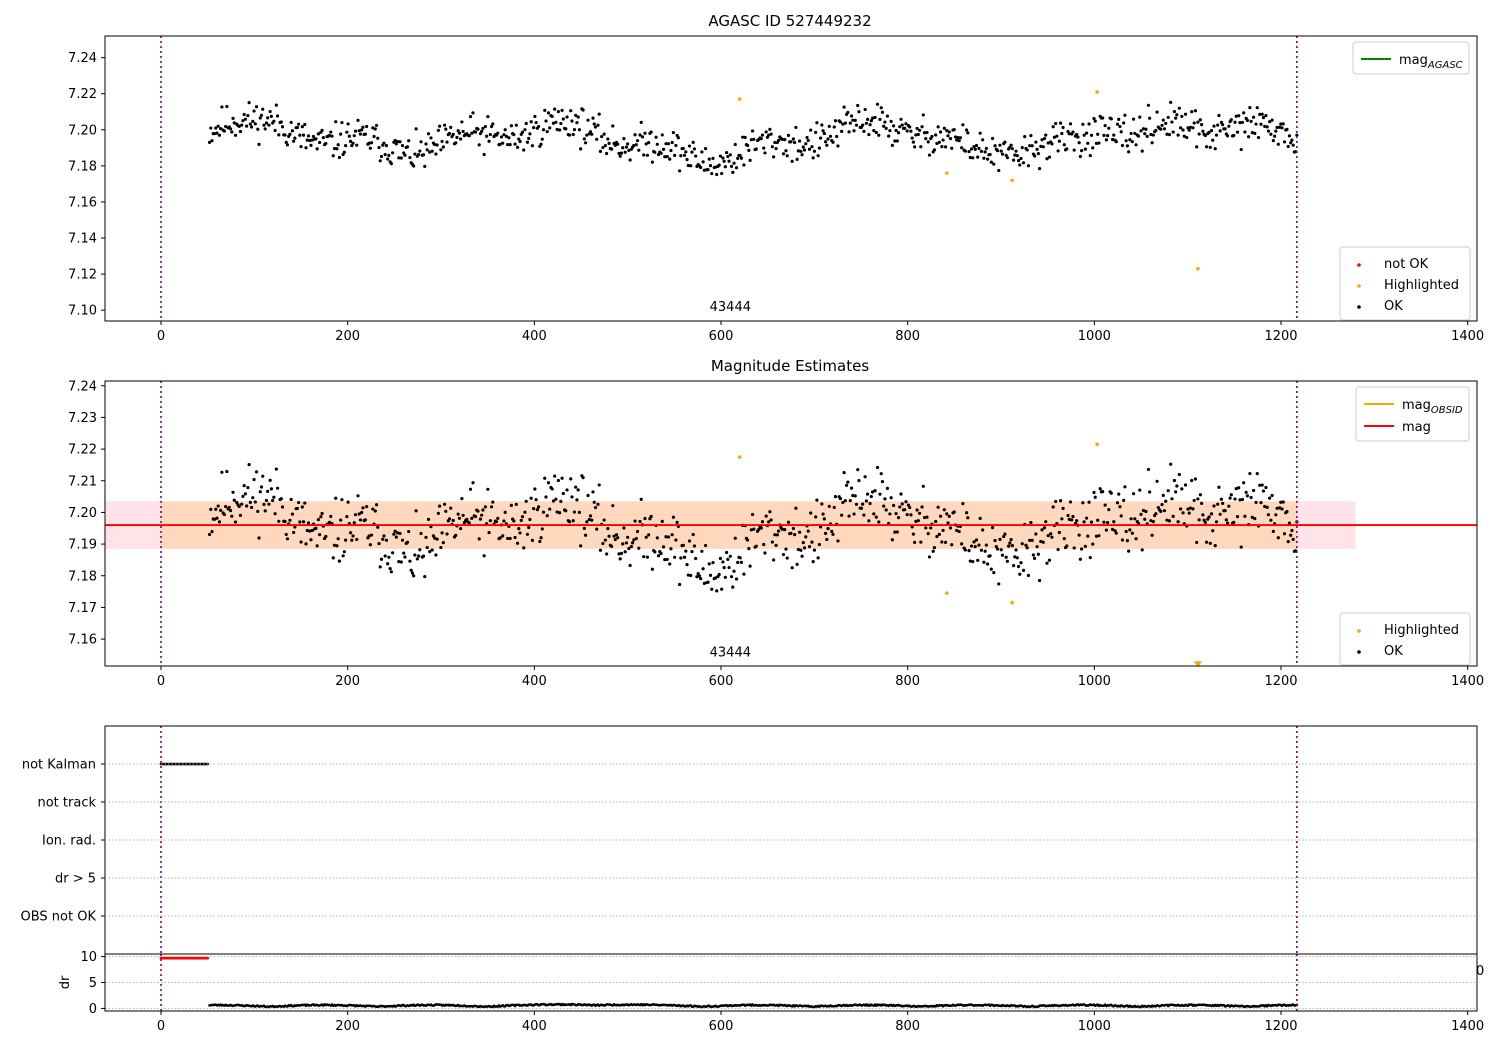 Image resolution: width=1500 pixels, height=1050 pixels. I want to click on y-tick-label: 7.21, so click(82, 481).